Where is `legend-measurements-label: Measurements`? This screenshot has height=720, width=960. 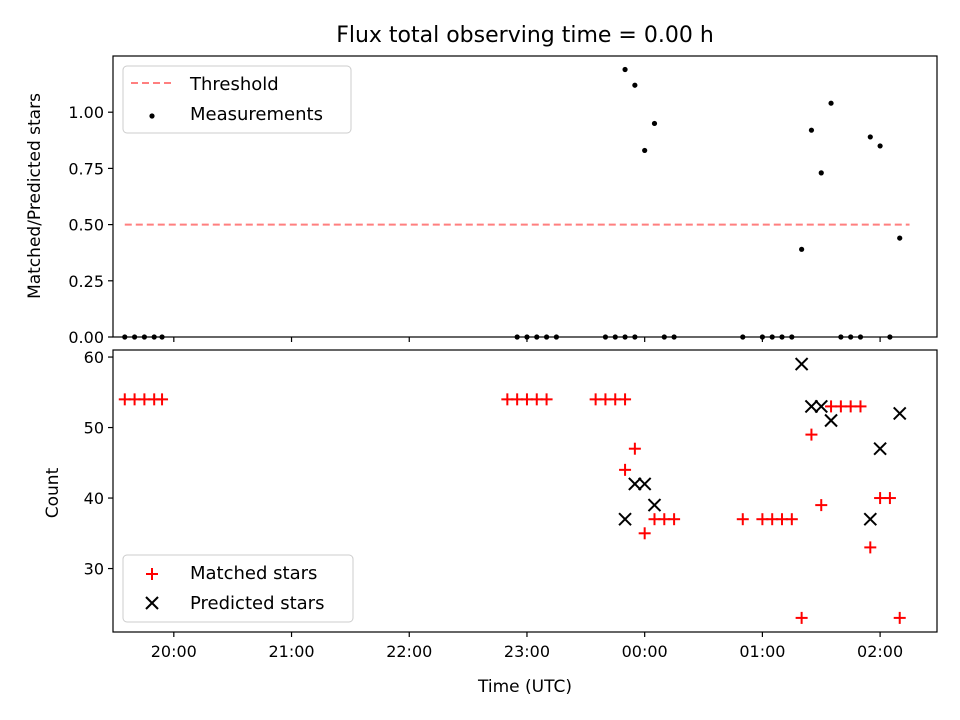
legend-measurements-label: Measurements is located at coordinates (256, 114).